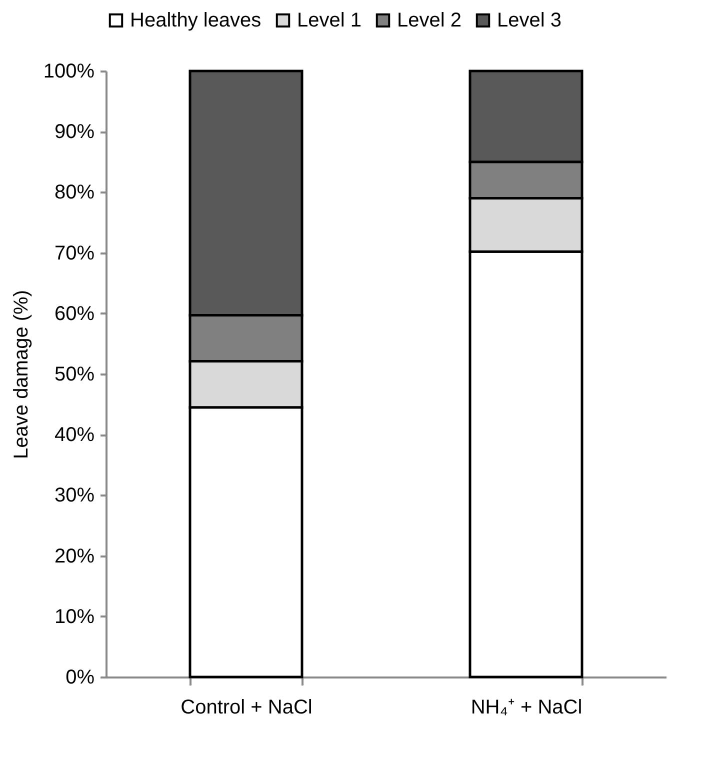 The image size is (715, 758). I want to click on y-tick-label: 70%, so click(74, 253).